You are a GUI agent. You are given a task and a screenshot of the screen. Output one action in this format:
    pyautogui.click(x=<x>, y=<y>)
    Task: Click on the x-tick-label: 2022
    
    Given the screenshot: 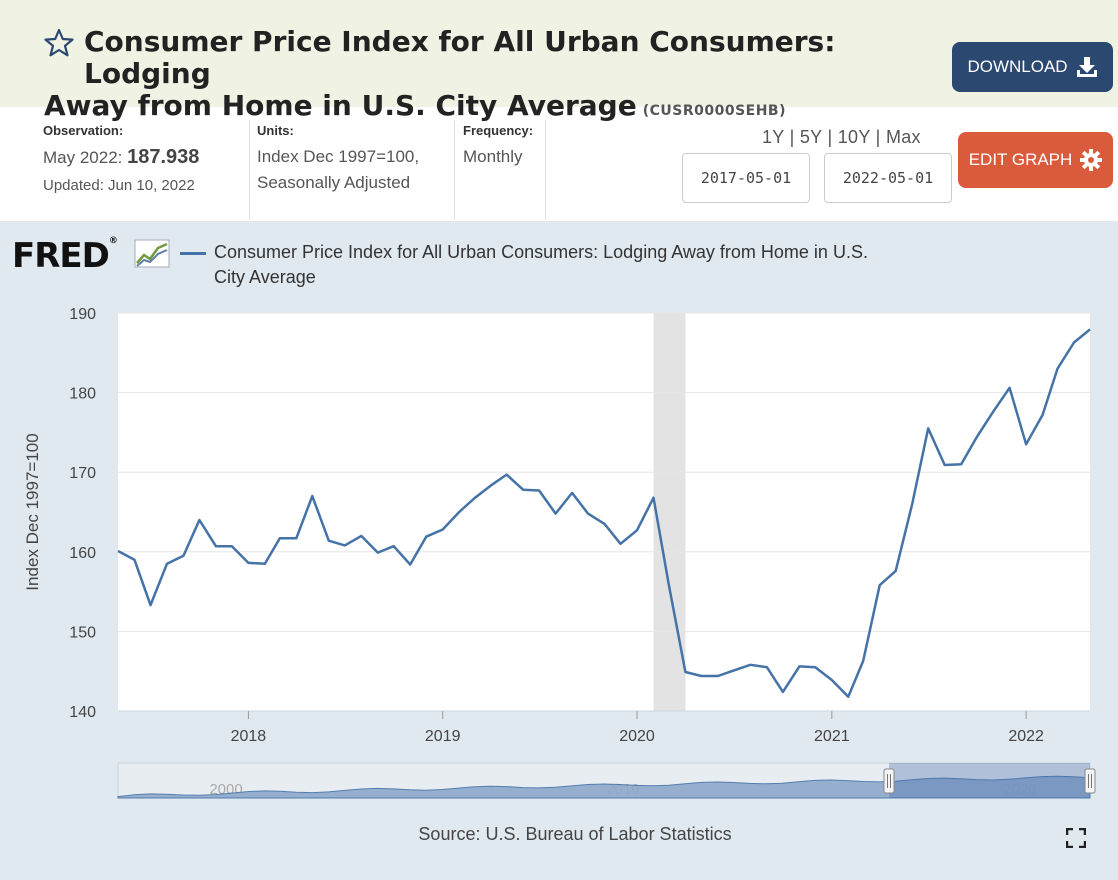 What is the action you would take?
    pyautogui.click(x=1026, y=736)
    